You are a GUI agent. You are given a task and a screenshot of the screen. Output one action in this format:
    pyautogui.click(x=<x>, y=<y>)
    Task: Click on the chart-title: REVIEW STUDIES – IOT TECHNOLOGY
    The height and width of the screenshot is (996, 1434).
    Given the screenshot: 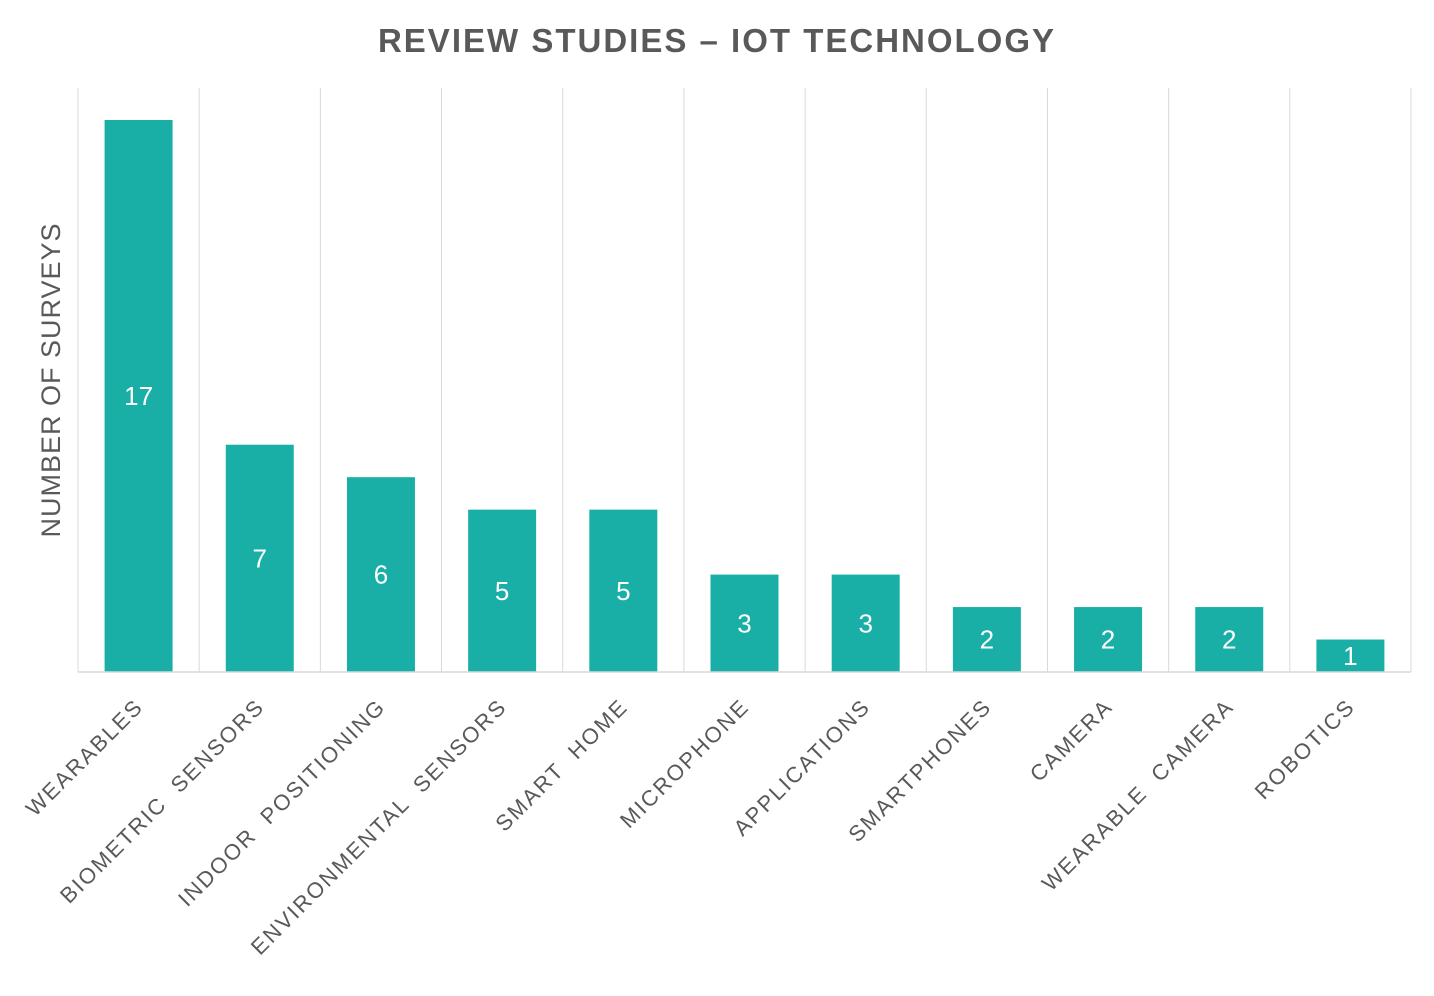 What is the action you would take?
    pyautogui.click(x=717, y=40)
    